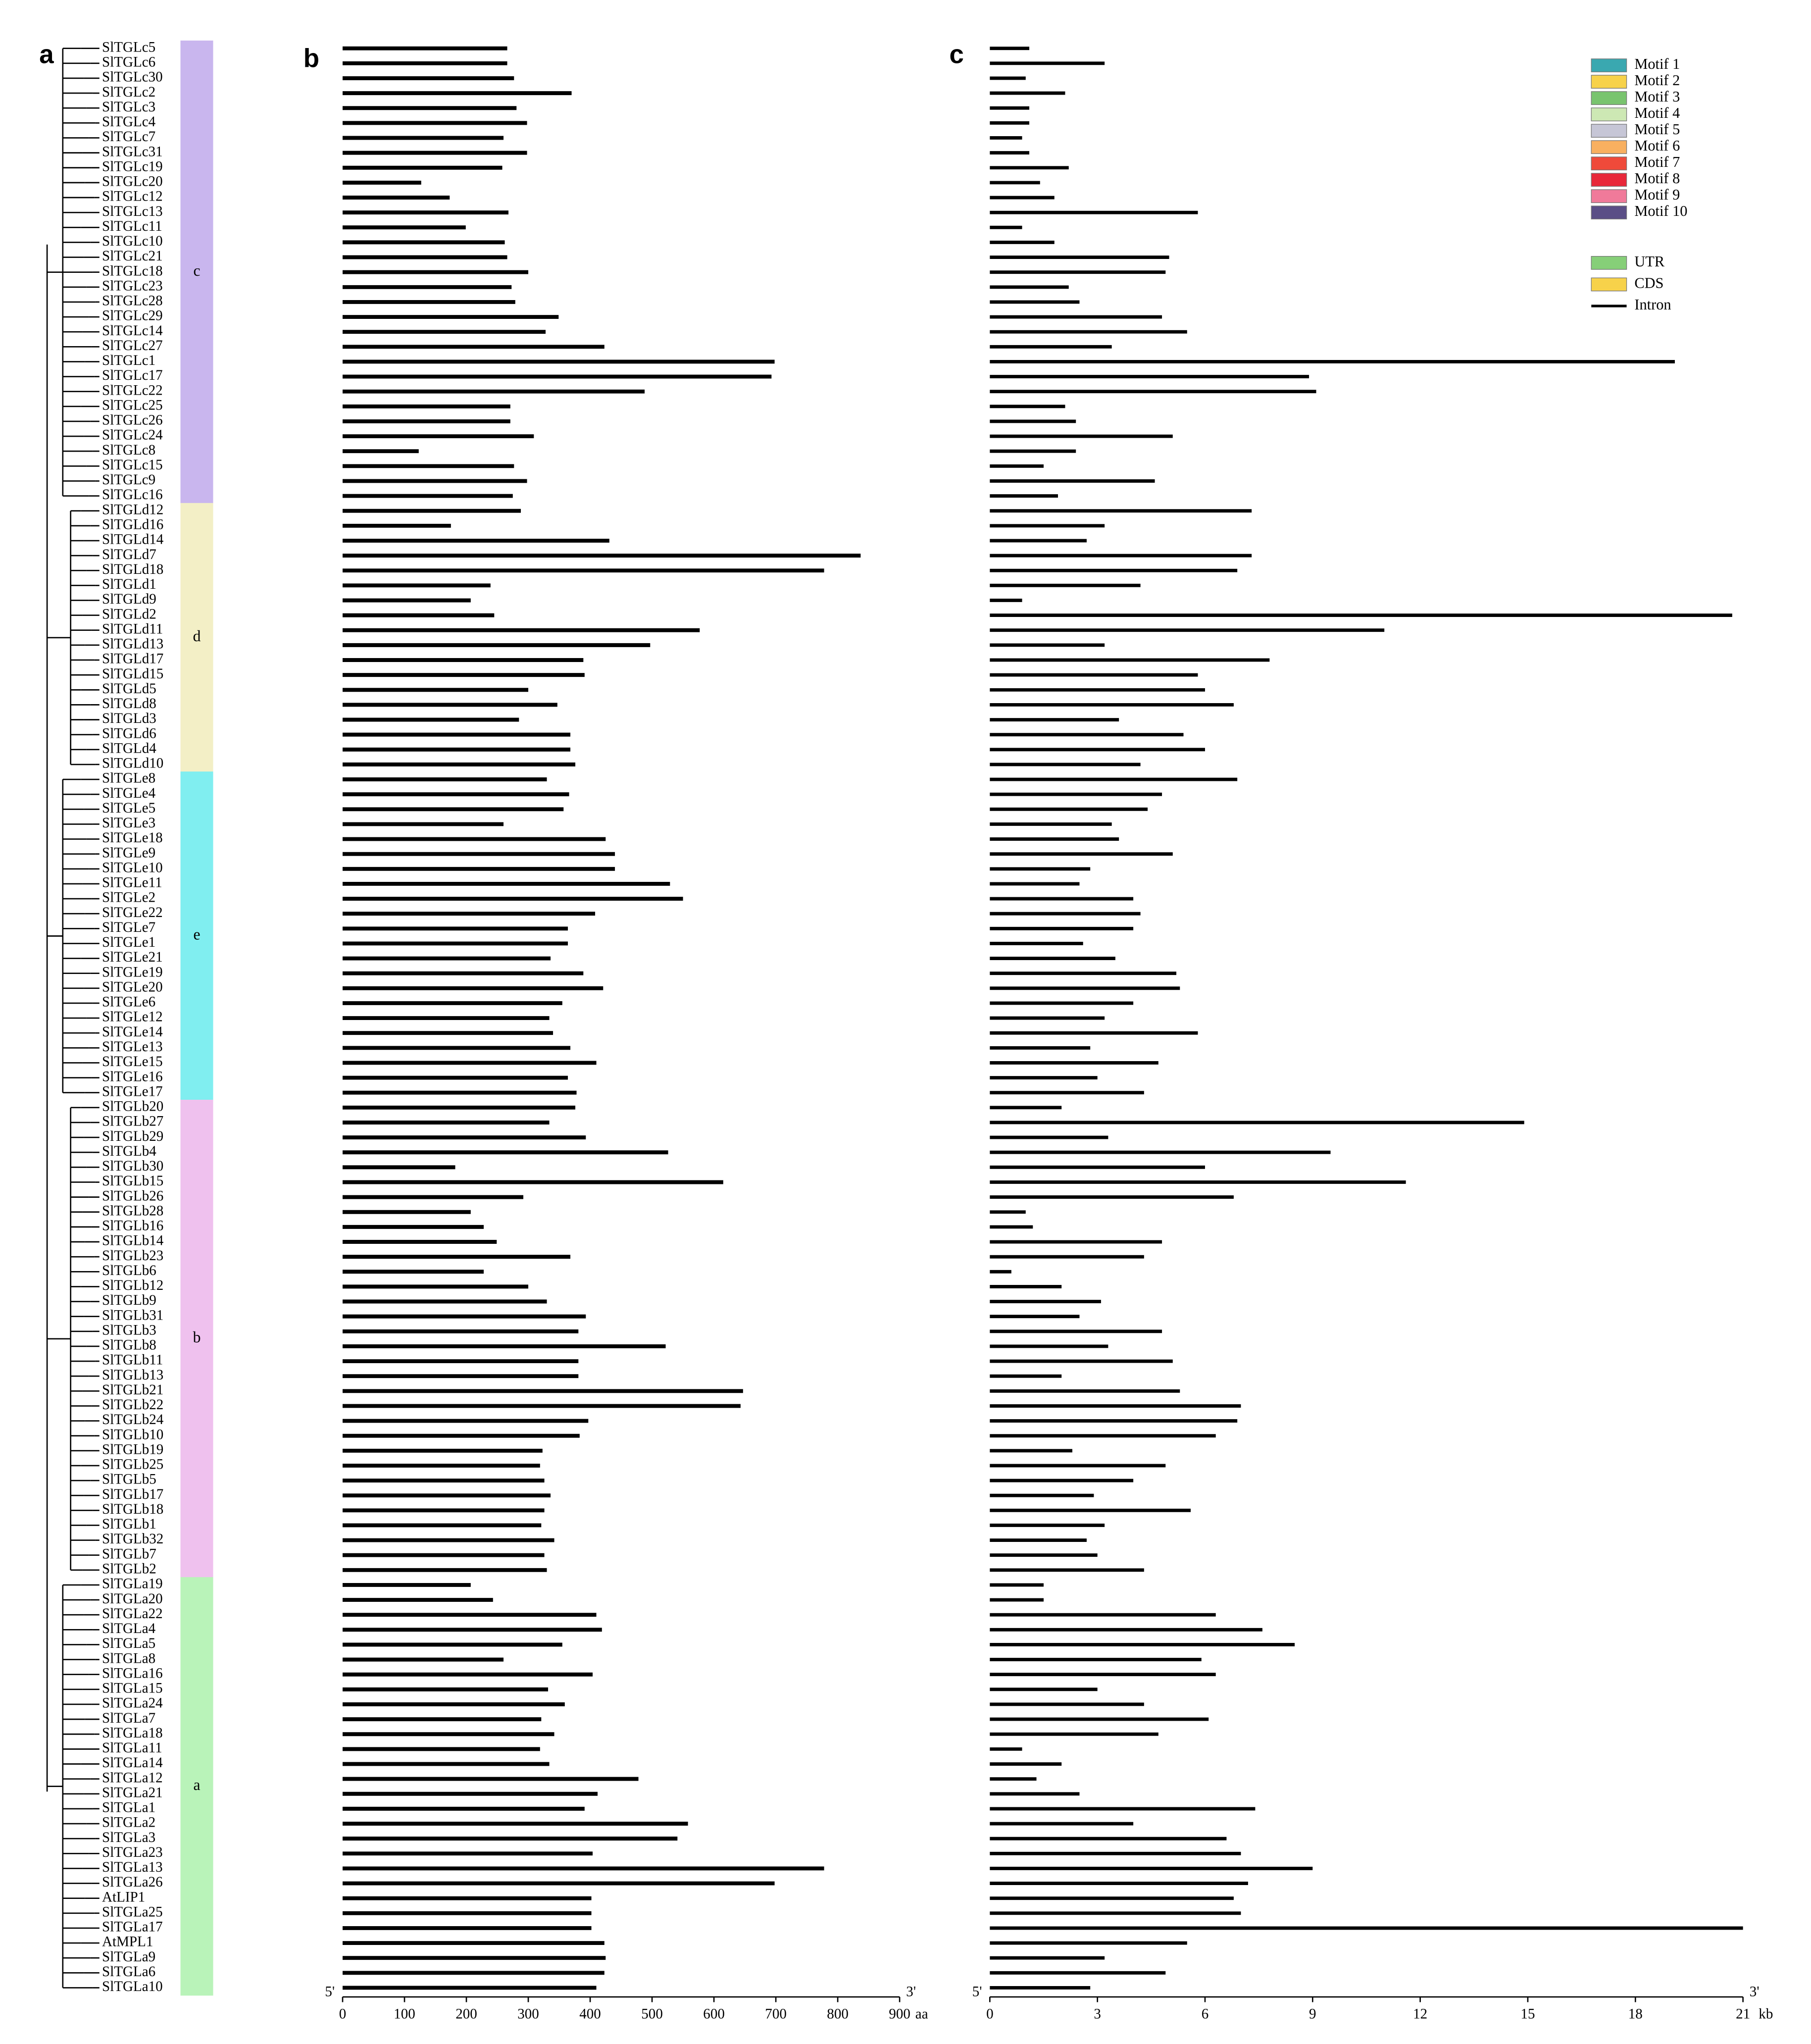 This screenshot has width=1811, height=2044. Describe the element at coordinates (129, 122) in the screenshot. I see `gene-name: SlTGLc4` at that location.